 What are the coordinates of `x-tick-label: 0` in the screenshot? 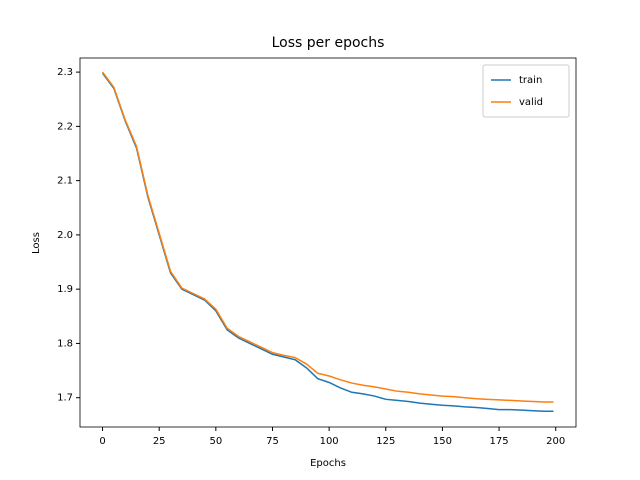 It's located at (102, 441).